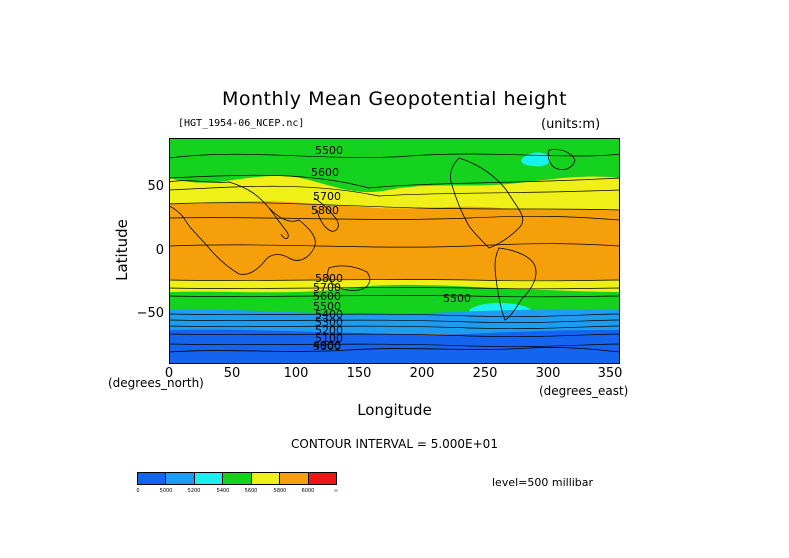 The image size is (789, 558). What do you see at coordinates (584, 391) in the screenshot?
I see `x-axis-unit: (degrees_east)` at bounding box center [584, 391].